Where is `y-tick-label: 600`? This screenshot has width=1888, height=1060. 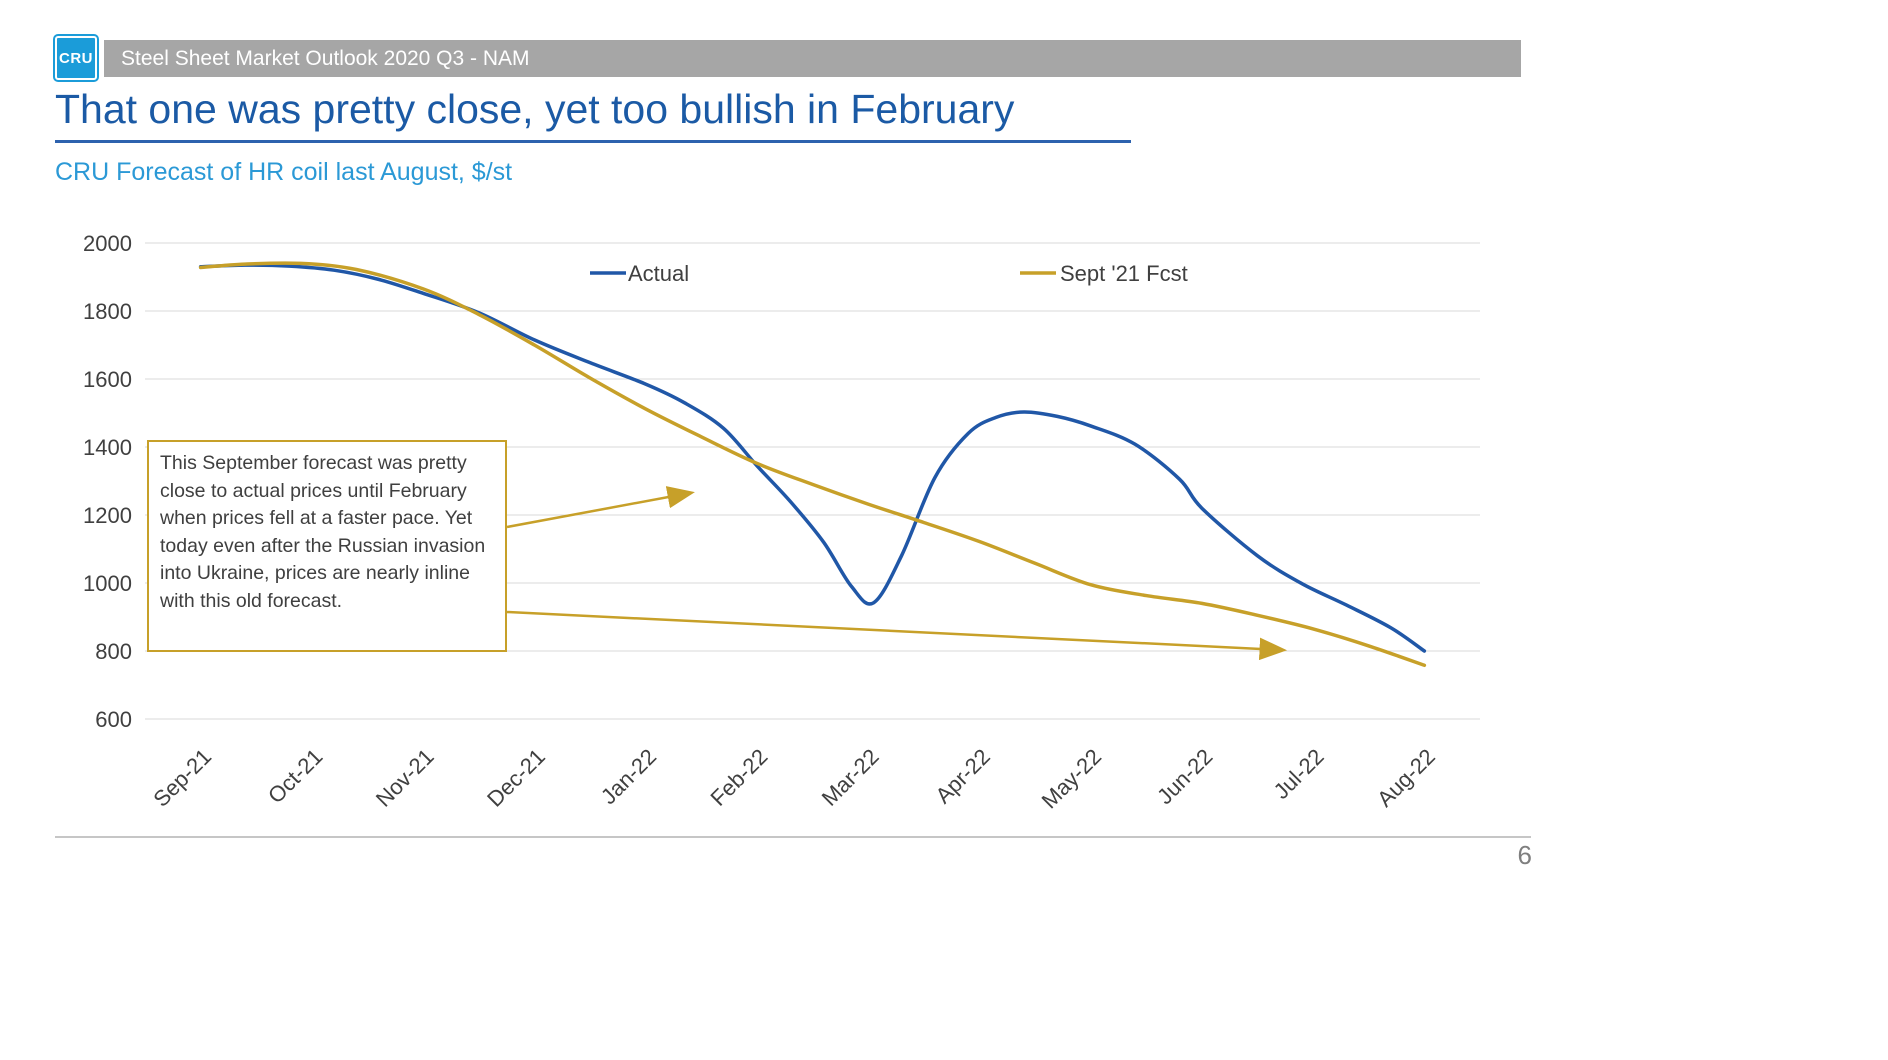
y-tick-label: 600 is located at coordinates (113, 719).